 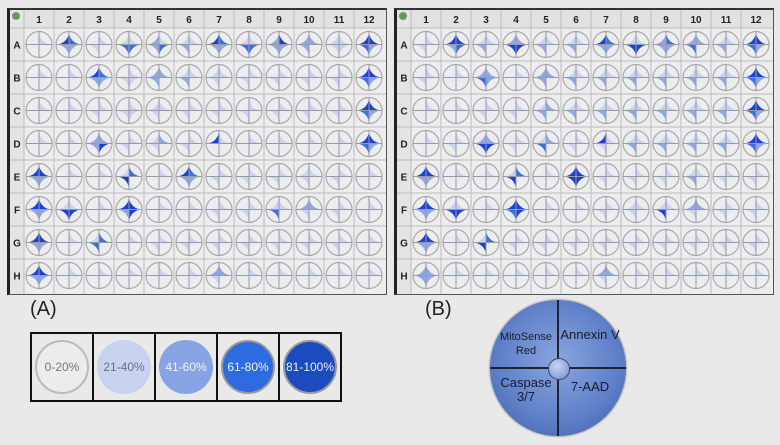 What do you see at coordinates (39, 77) in the screenshot?
I see `well-B1` at bounding box center [39, 77].